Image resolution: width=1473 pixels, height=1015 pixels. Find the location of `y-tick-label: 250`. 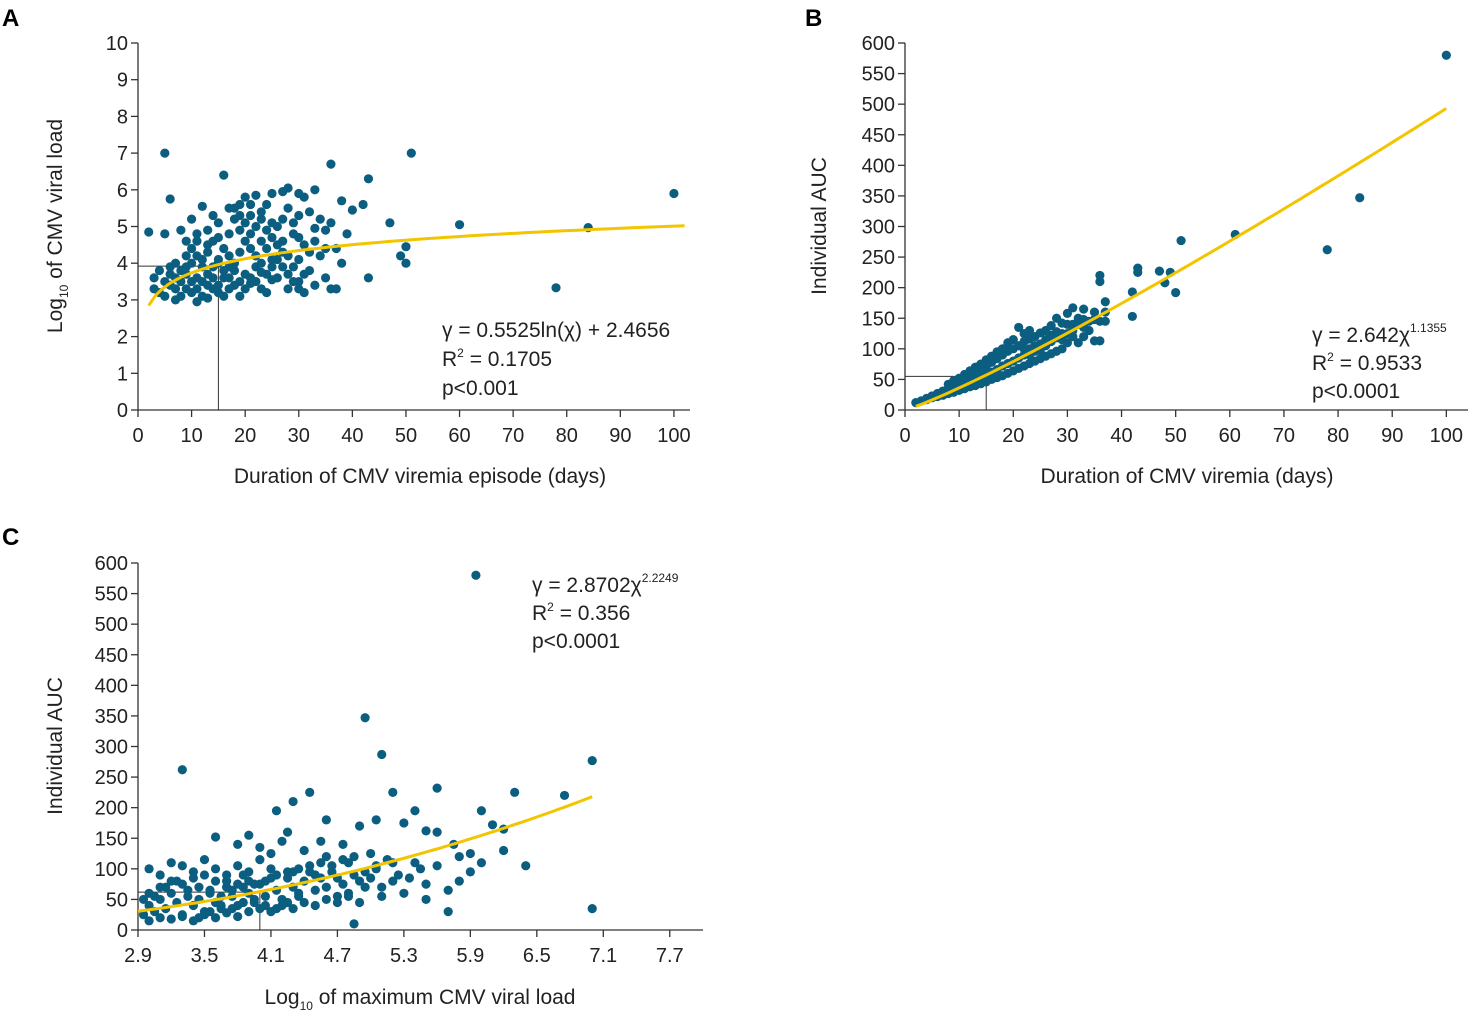

y-tick-label: 250 is located at coordinates (111, 778).